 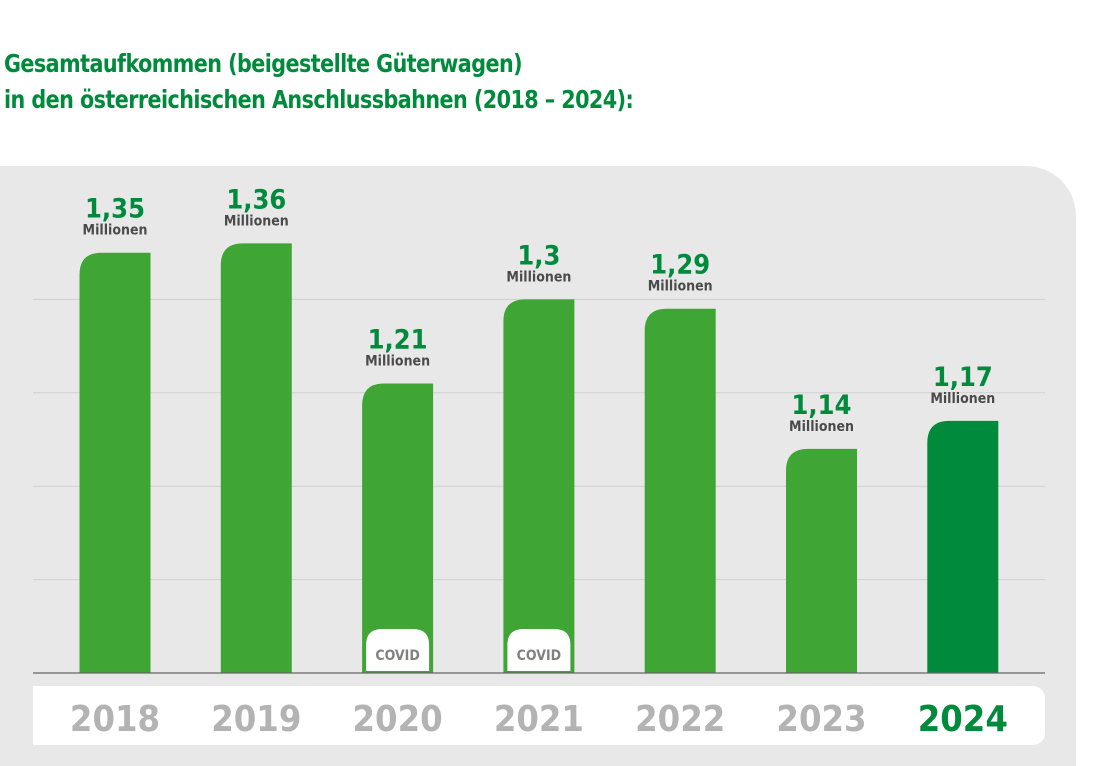 What do you see at coordinates (821, 427) in the screenshot?
I see `unit-label-2023: Millionen` at bounding box center [821, 427].